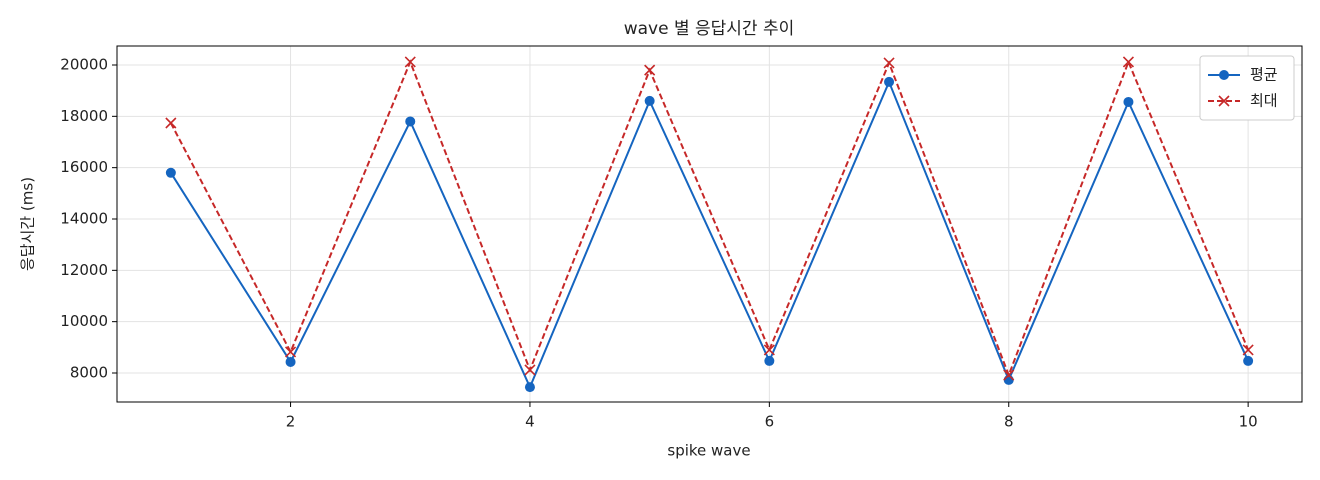 This screenshot has height=480, width=1320. I want to click on x-tick-label: 10, so click(1248, 422).